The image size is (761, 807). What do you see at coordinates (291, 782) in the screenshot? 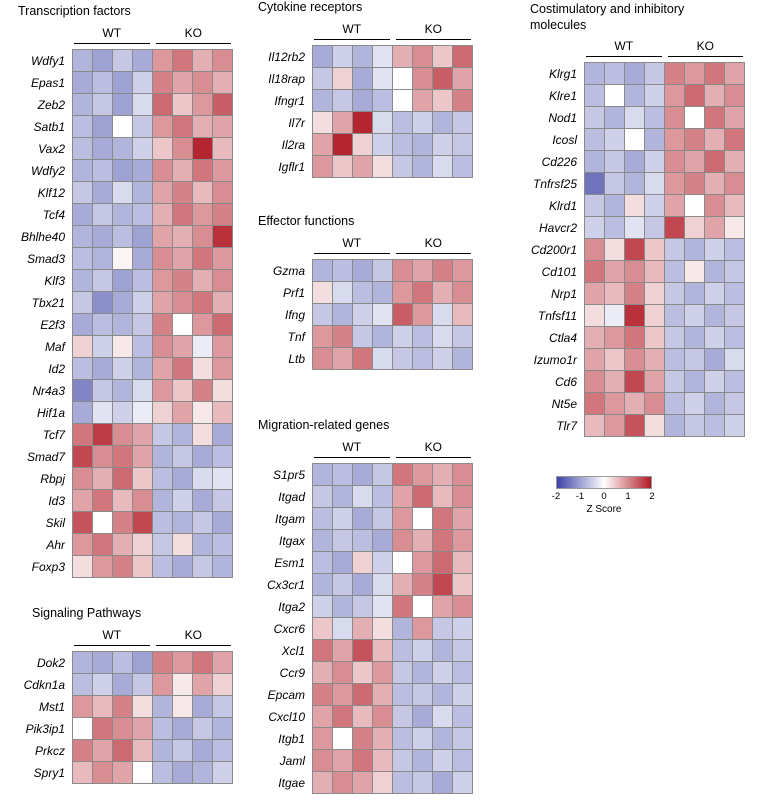
I see `gene-label: Itgae` at bounding box center [291, 782].